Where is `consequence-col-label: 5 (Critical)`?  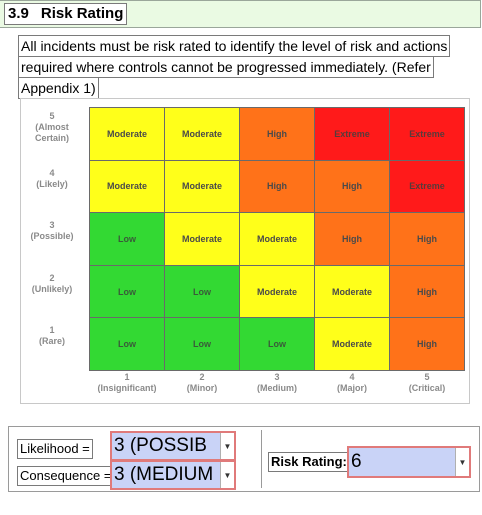
consequence-col-label: 5 (Critical) is located at coordinates (427, 383).